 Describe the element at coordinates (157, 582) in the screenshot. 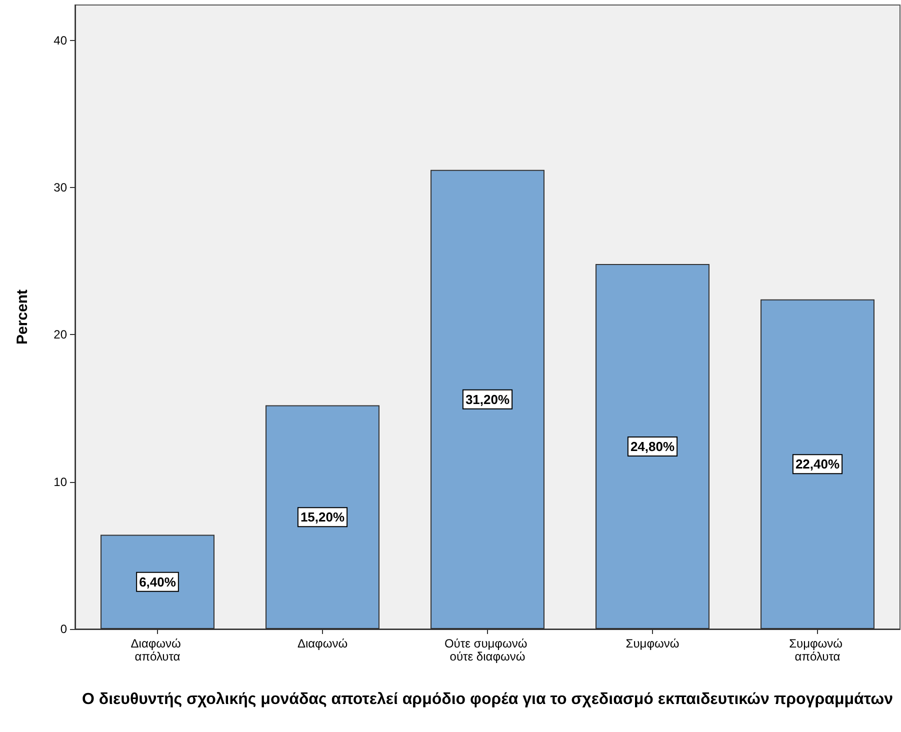

I see `data-label: 6,40%` at that location.